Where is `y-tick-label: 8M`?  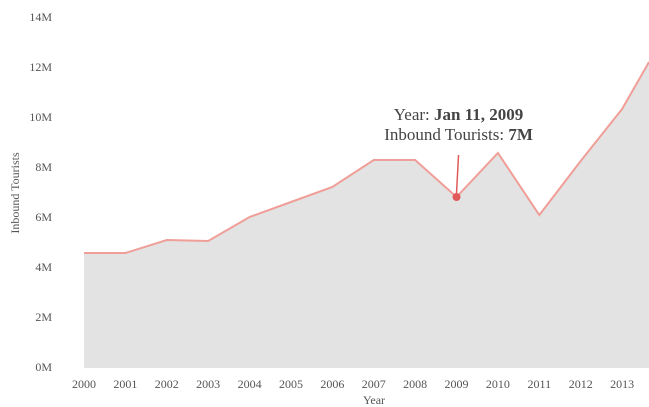
y-tick-label: 8M is located at coordinates (43, 167).